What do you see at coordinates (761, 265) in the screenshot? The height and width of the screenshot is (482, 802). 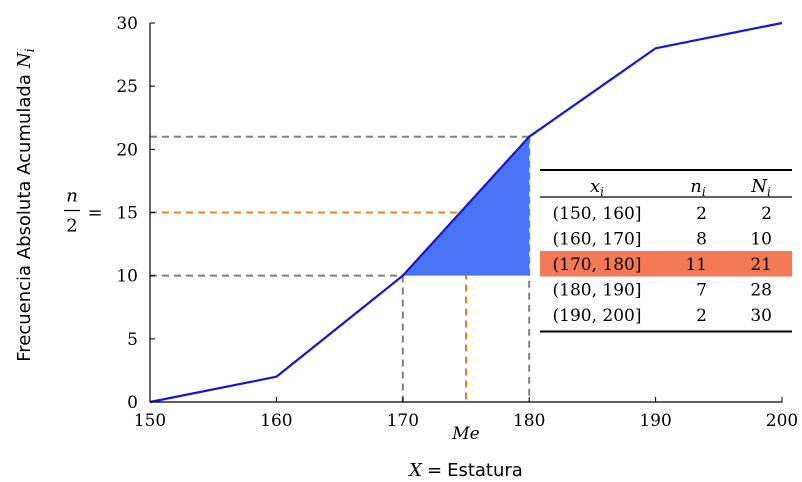 I see `table-cell-Ni: 21` at bounding box center [761, 265].